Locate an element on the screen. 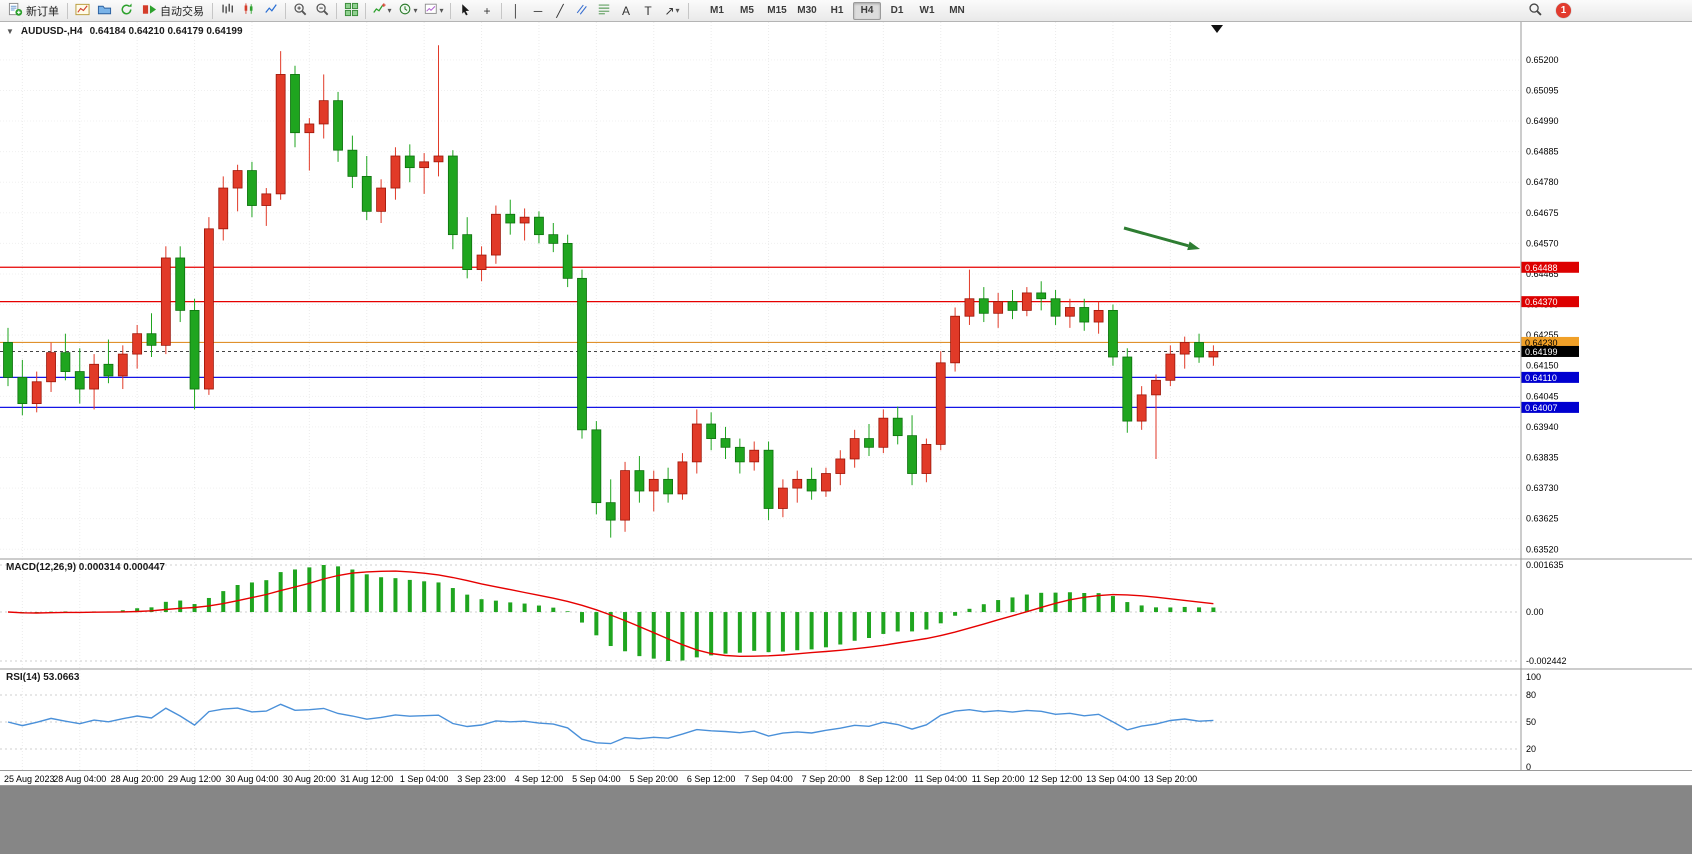 The image size is (1692, 854). timeframe-h4-button: H4 is located at coordinates (867, 10).